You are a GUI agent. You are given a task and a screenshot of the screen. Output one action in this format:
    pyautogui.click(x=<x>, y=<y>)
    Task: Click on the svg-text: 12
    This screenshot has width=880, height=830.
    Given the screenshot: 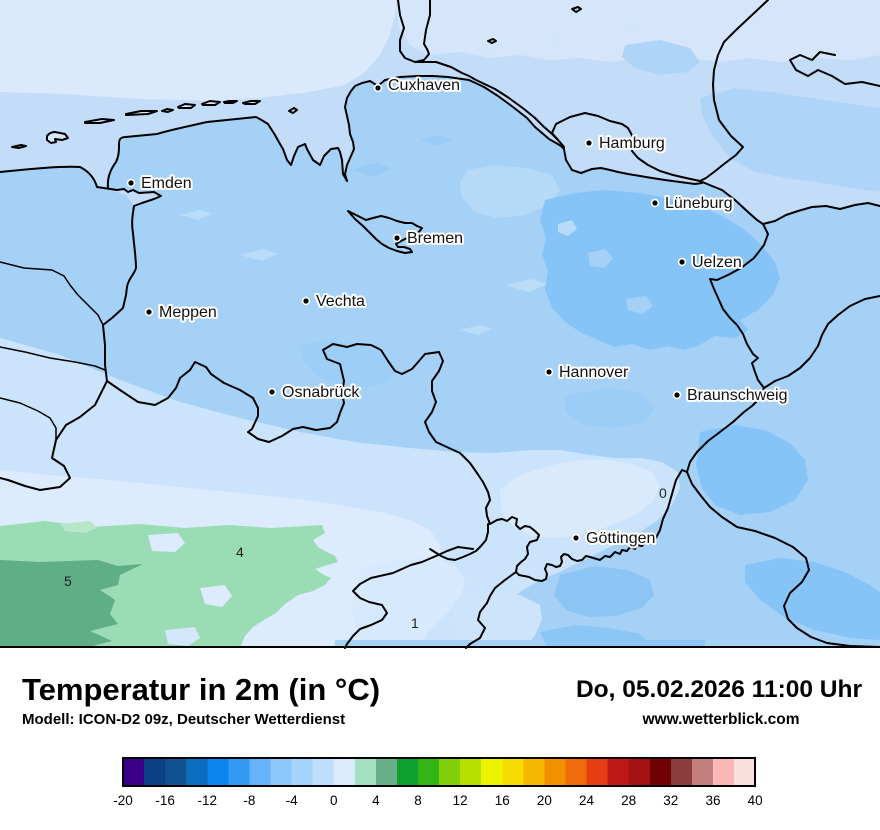 What is the action you would take?
    pyautogui.click(x=460, y=800)
    